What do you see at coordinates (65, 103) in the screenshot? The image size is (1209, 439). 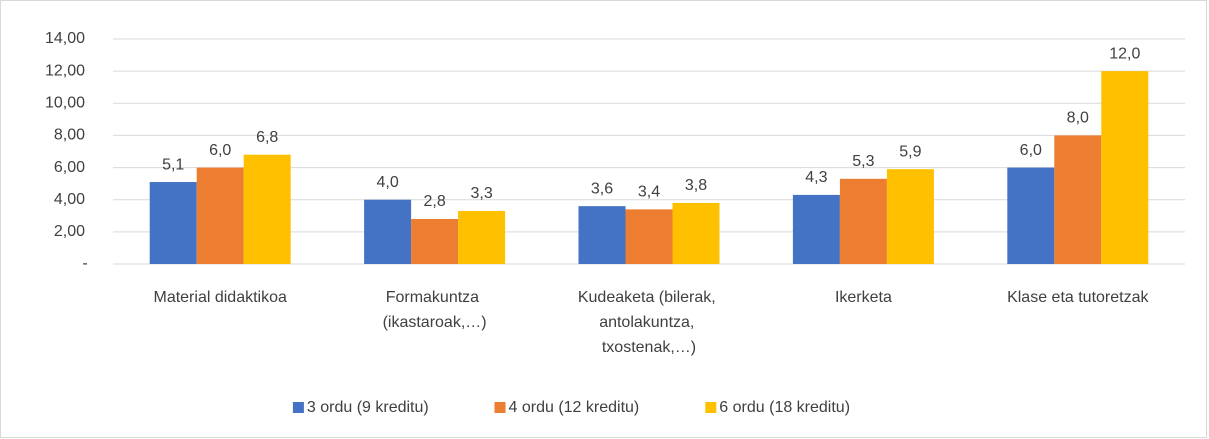 I see `y-tick-label: 10,00` at bounding box center [65, 103].